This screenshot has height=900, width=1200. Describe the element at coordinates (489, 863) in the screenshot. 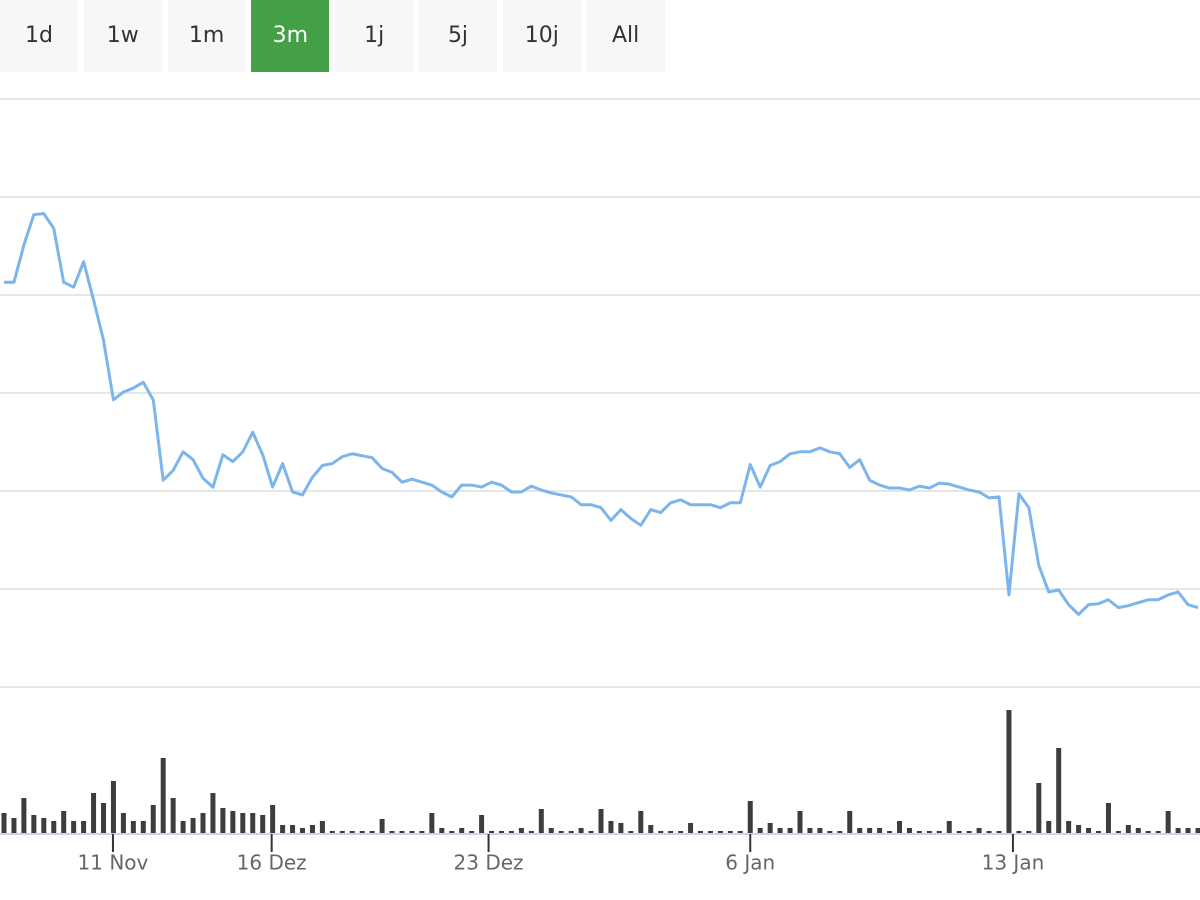

I see `x-tick-label: 23 Dez` at that location.